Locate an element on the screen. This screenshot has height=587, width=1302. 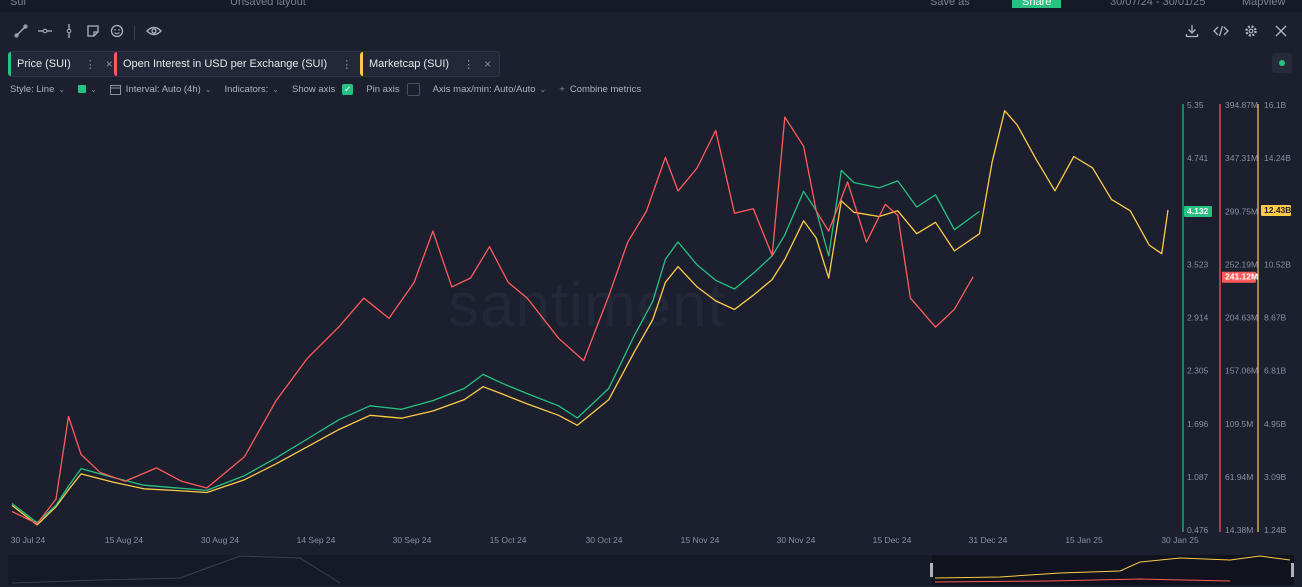
navigator-marketcap-line is located at coordinates (1112, 567).